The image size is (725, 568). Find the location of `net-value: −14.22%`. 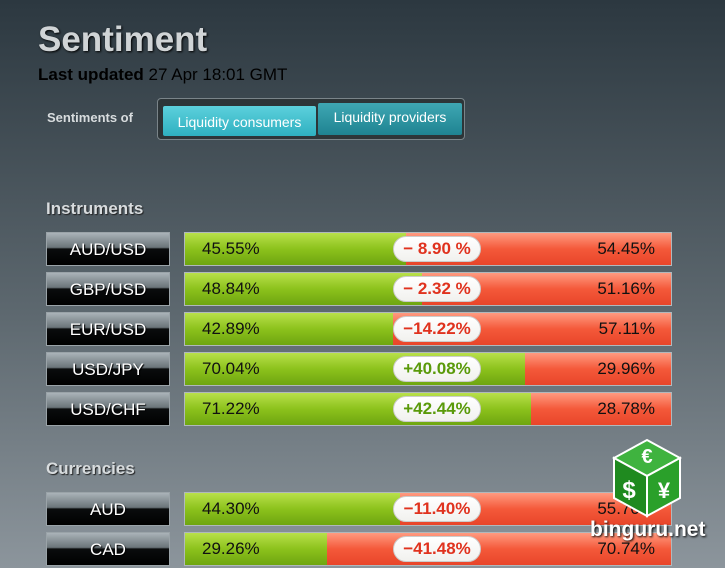

net-value: −14.22% is located at coordinates (437, 329).